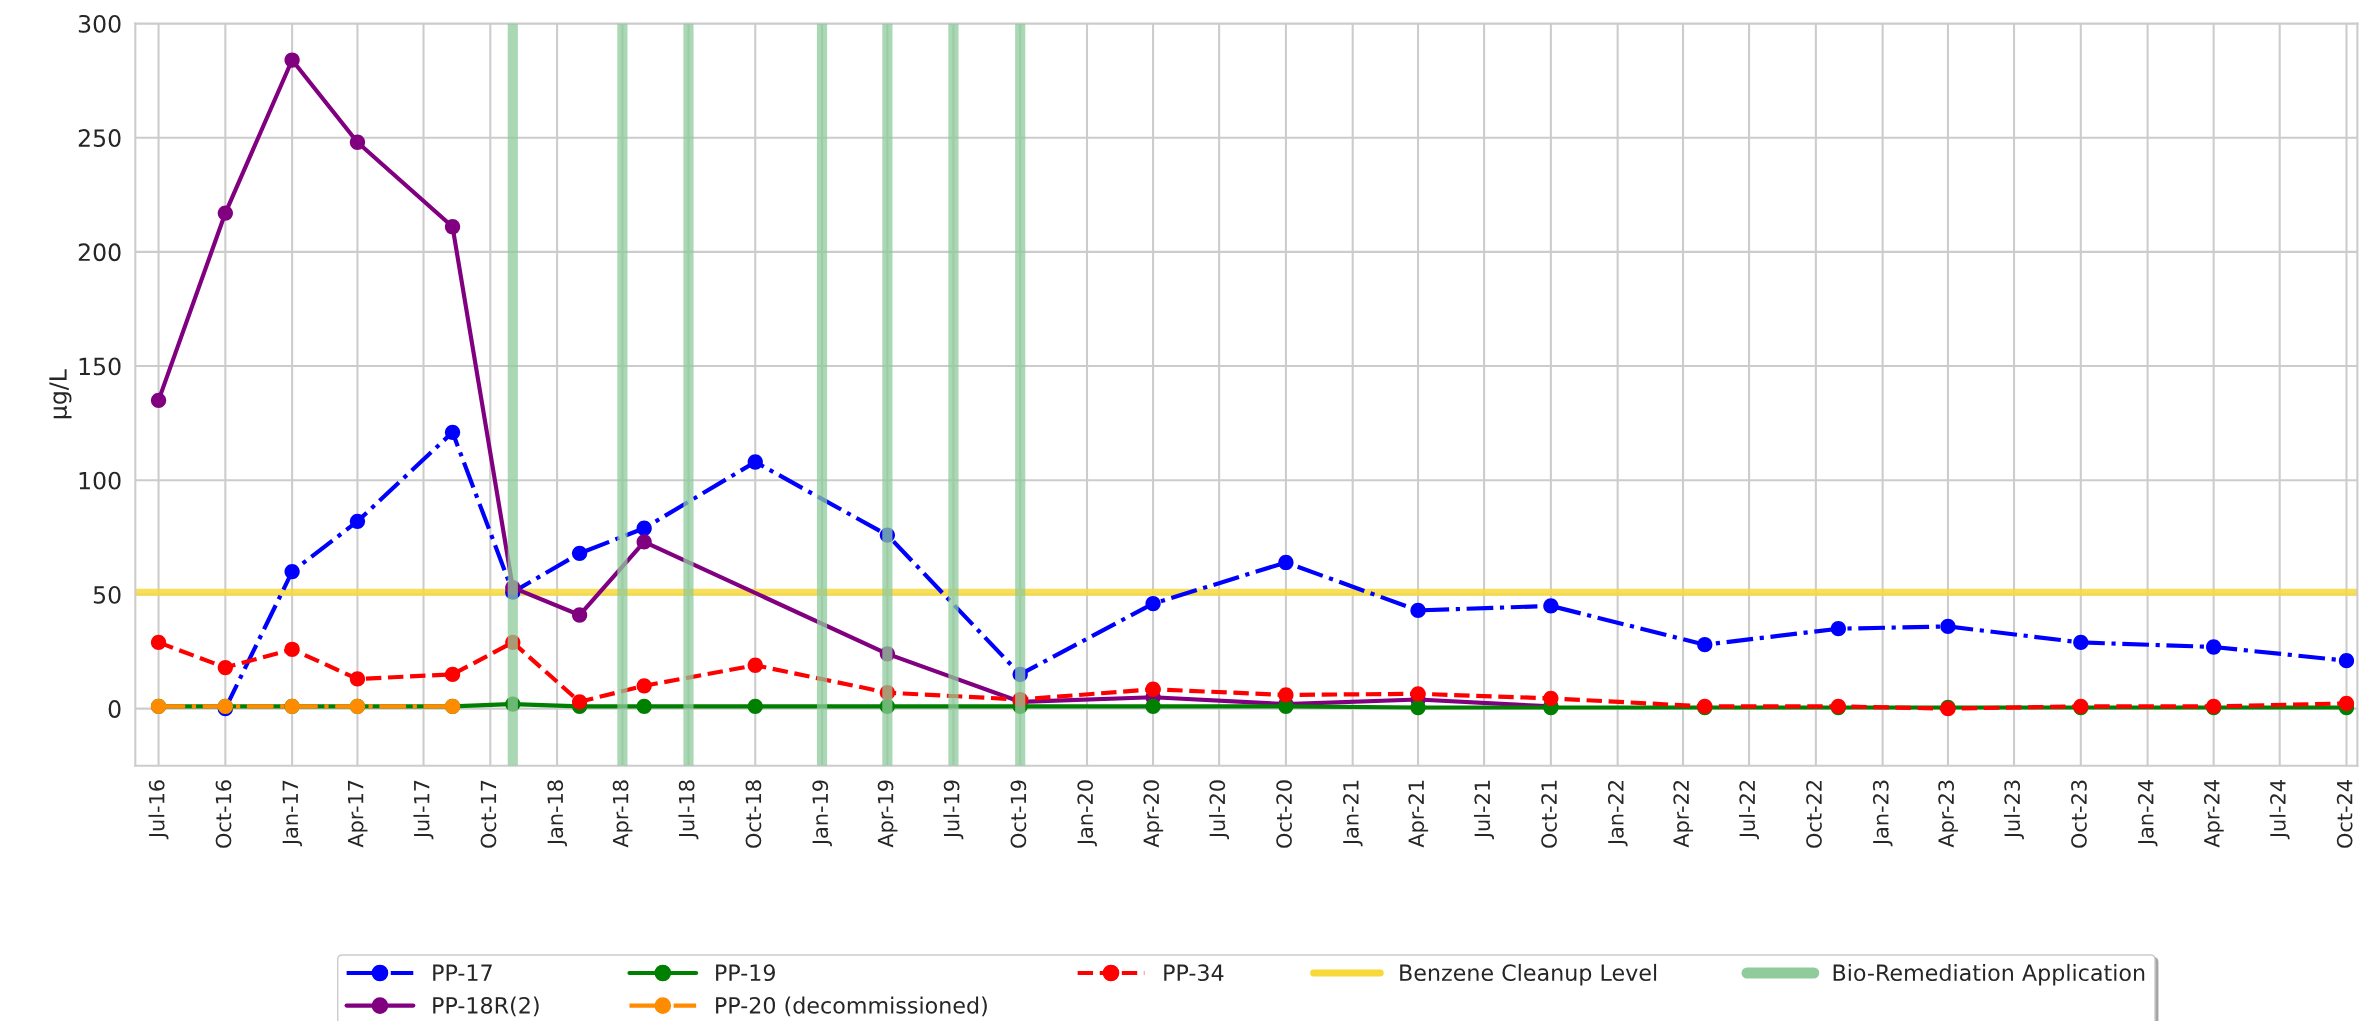 This screenshot has height=1021, width=2374. Describe the element at coordinates (223, 814) in the screenshot. I see `x-tick-label: Oct-16` at that location.